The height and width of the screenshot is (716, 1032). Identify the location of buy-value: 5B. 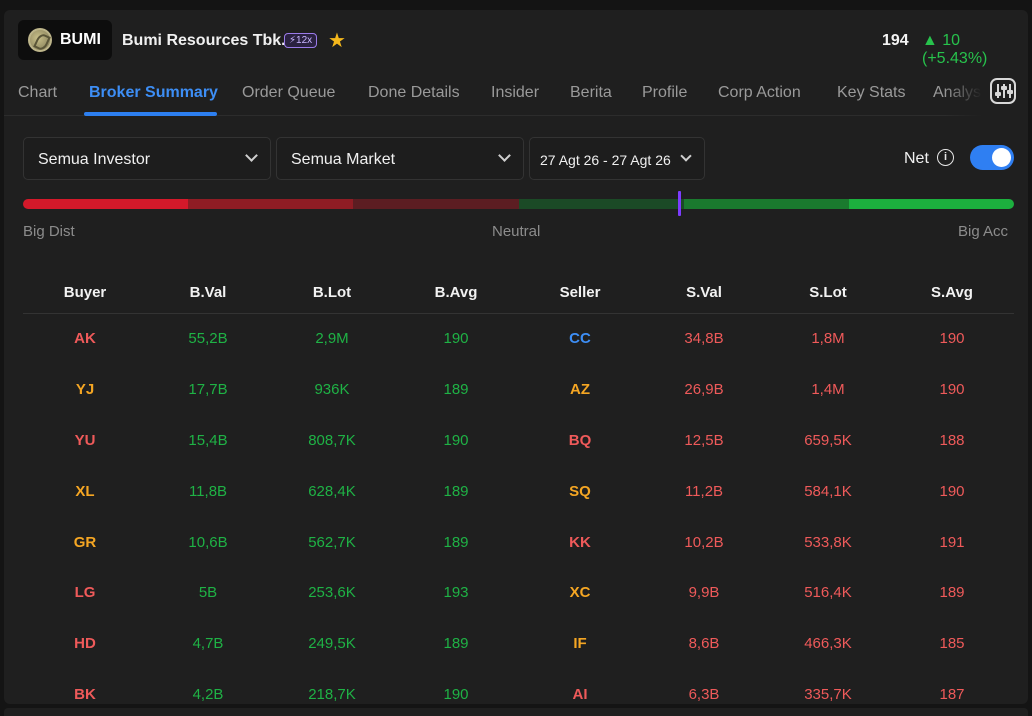
(208, 592).